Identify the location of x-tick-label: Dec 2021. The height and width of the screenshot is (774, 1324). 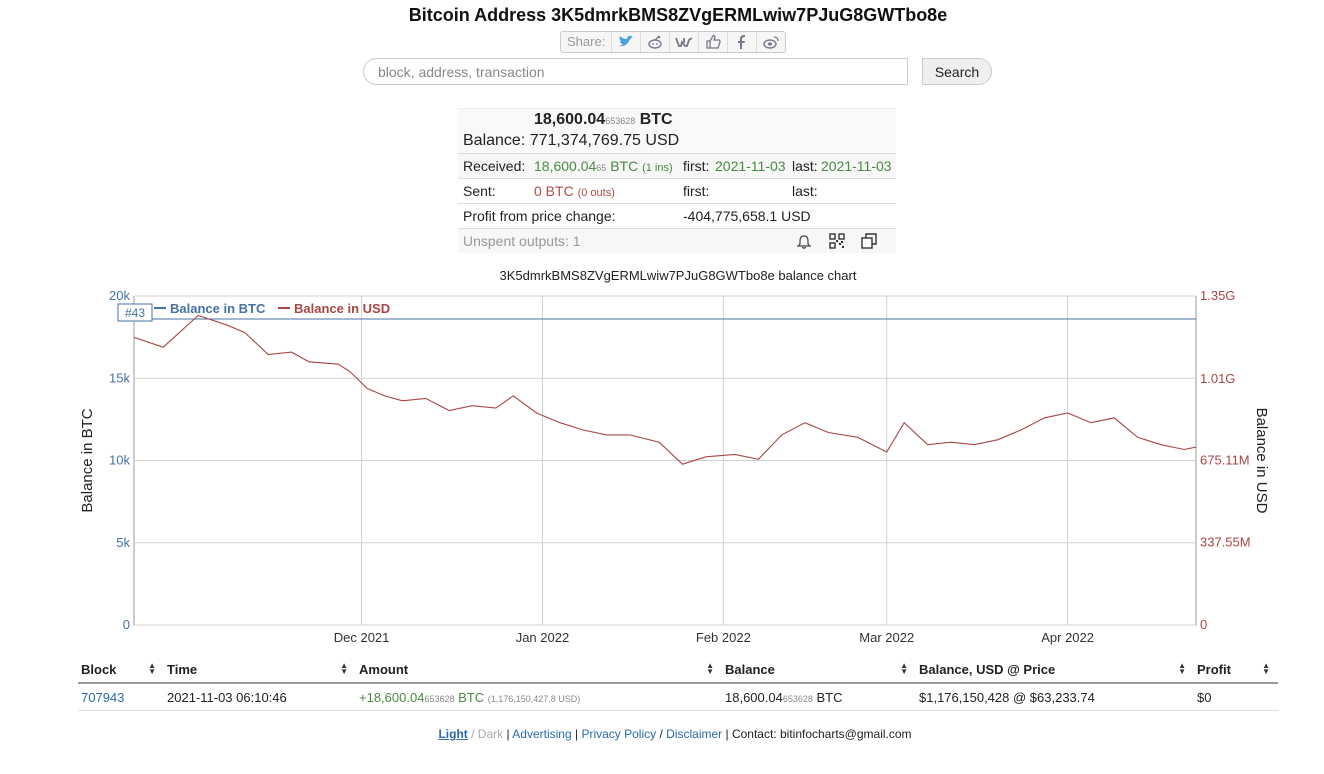
(362, 637).